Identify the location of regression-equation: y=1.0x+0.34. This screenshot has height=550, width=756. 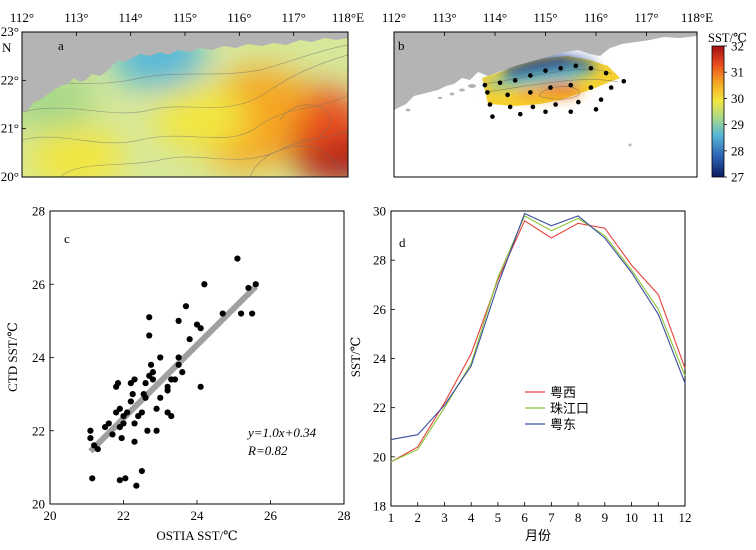
(281, 432).